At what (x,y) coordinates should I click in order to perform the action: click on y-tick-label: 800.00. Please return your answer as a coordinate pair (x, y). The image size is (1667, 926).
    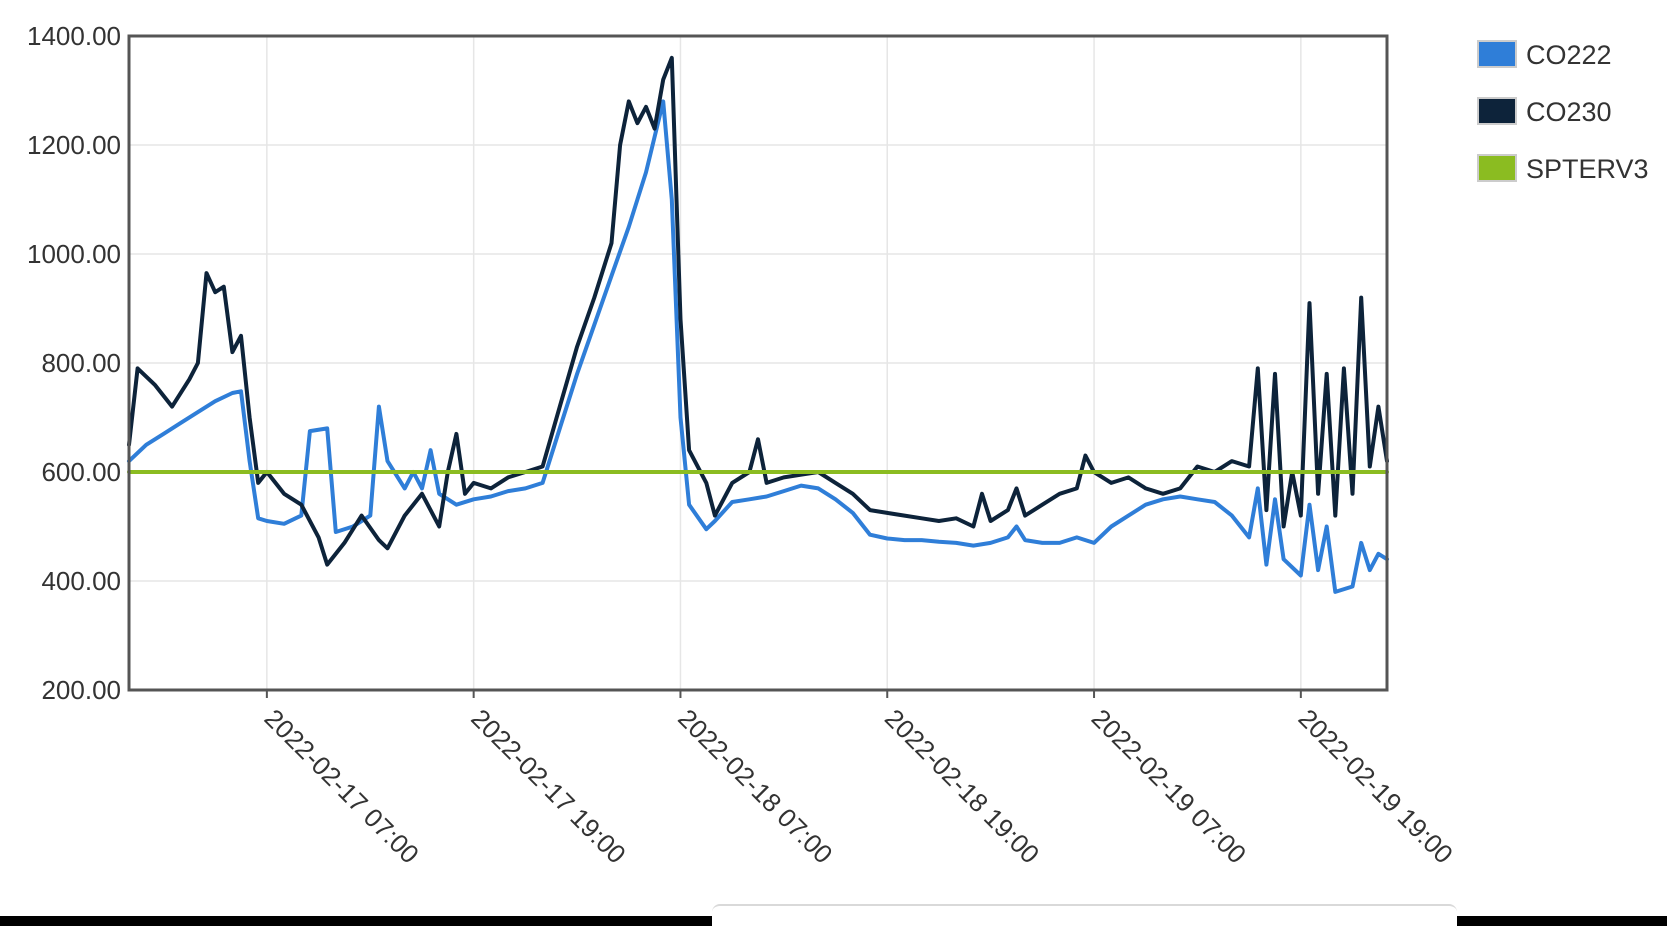
    Looking at the image, I should click on (81, 363).